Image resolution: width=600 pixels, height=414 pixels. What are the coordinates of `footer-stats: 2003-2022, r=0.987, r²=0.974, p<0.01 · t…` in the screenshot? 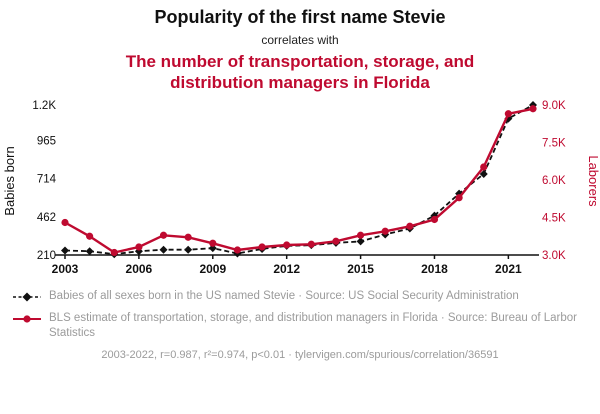 It's located at (300, 354).